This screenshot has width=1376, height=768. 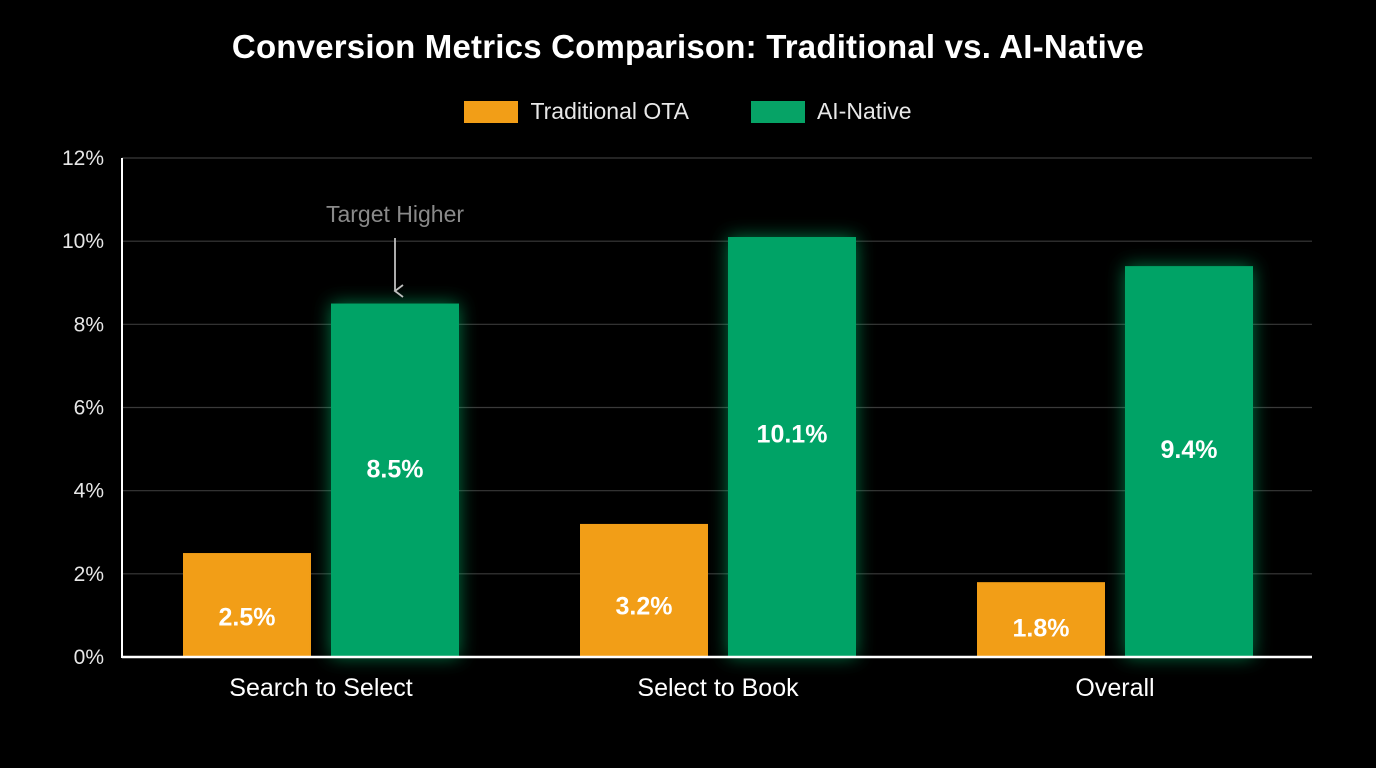 I want to click on y-tick-label: 8%, so click(x=89, y=324).